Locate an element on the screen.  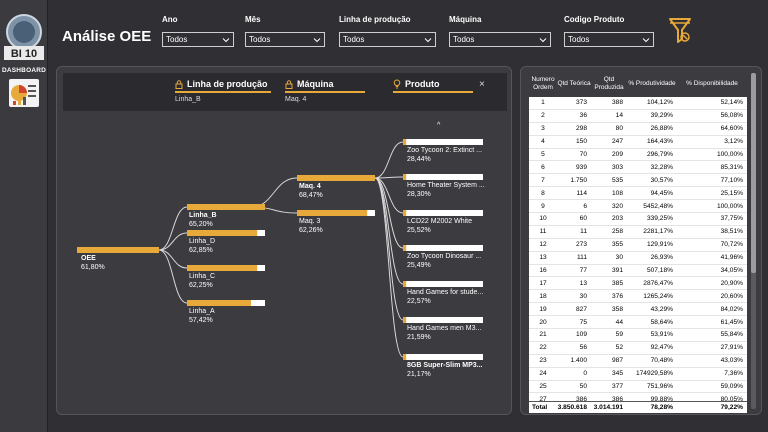
table-row: 17 13 385 2876,47% 20,90% is located at coordinates (638, 284).